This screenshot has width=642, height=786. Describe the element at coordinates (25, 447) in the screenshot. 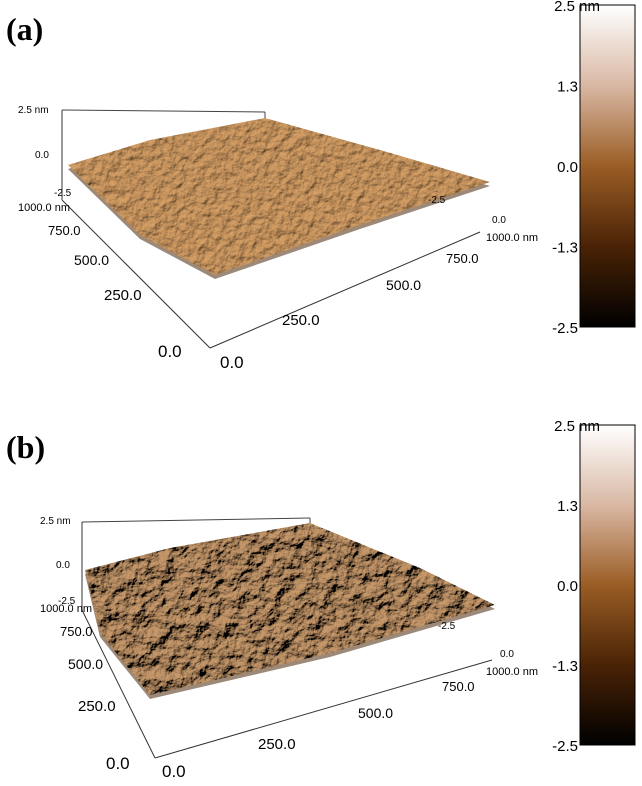

I see `panel-label: (b)` at that location.